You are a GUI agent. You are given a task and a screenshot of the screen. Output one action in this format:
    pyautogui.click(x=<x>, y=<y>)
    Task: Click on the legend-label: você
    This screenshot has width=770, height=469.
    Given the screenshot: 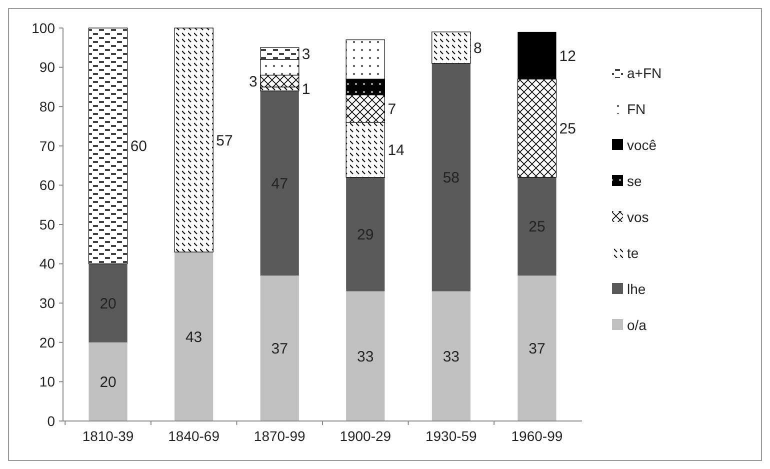 What is the action you would take?
    pyautogui.click(x=642, y=144)
    